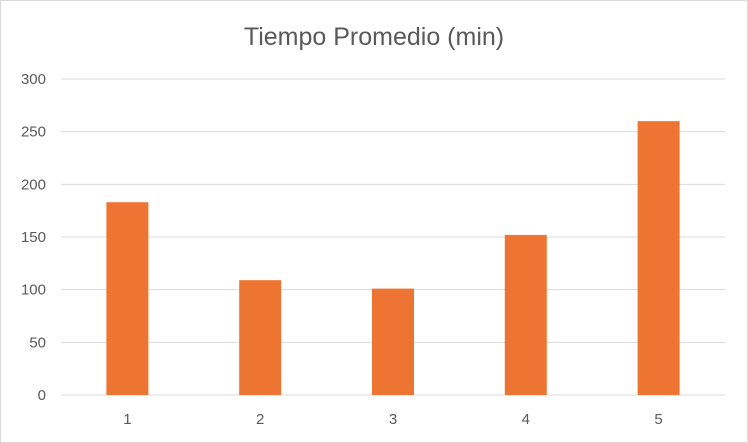 This screenshot has width=748, height=443. What do you see at coordinates (33, 237) in the screenshot?
I see `y-tick-label: 150` at bounding box center [33, 237].